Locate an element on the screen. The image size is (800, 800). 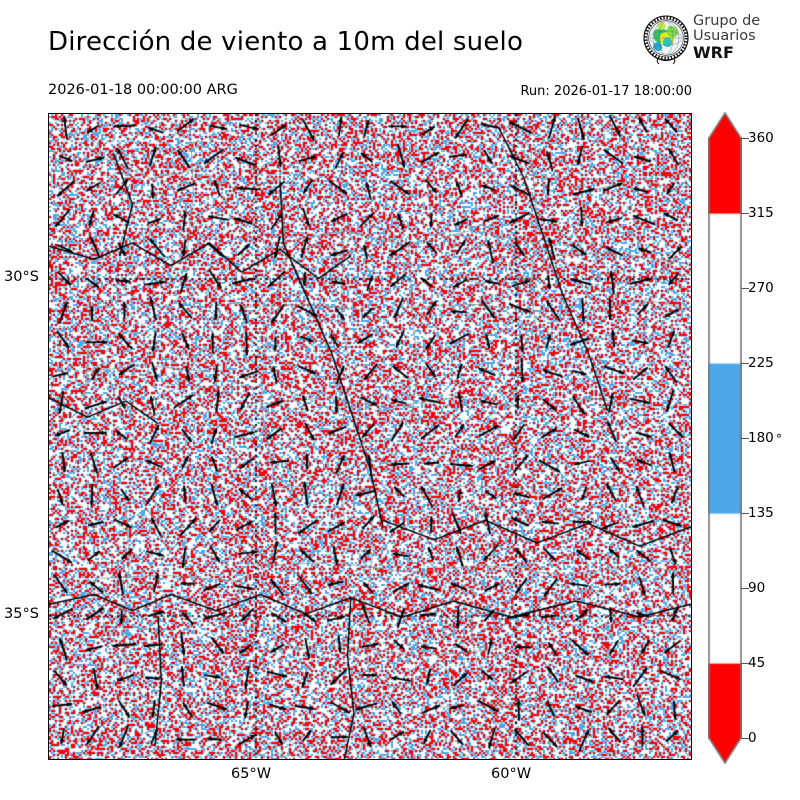
colorbar-tick-label: 135 is located at coordinates (761, 513).